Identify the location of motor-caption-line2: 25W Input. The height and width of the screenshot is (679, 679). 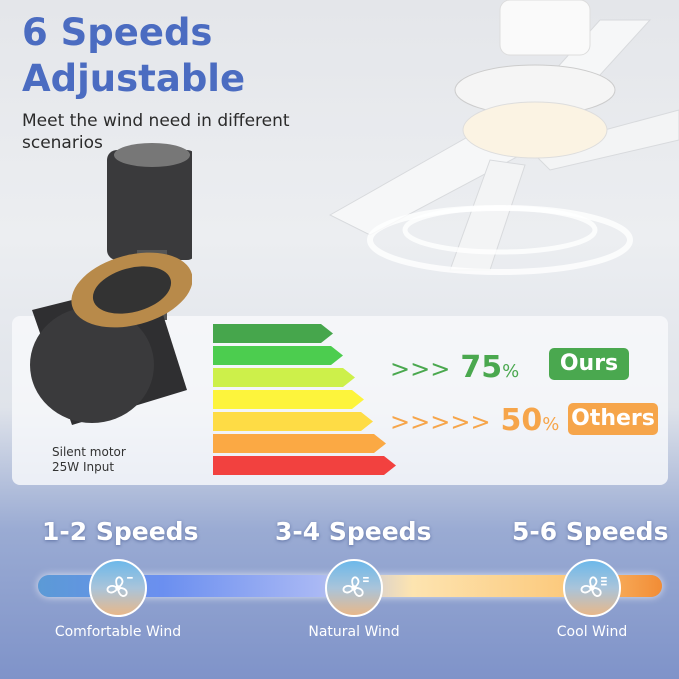
(83, 467).